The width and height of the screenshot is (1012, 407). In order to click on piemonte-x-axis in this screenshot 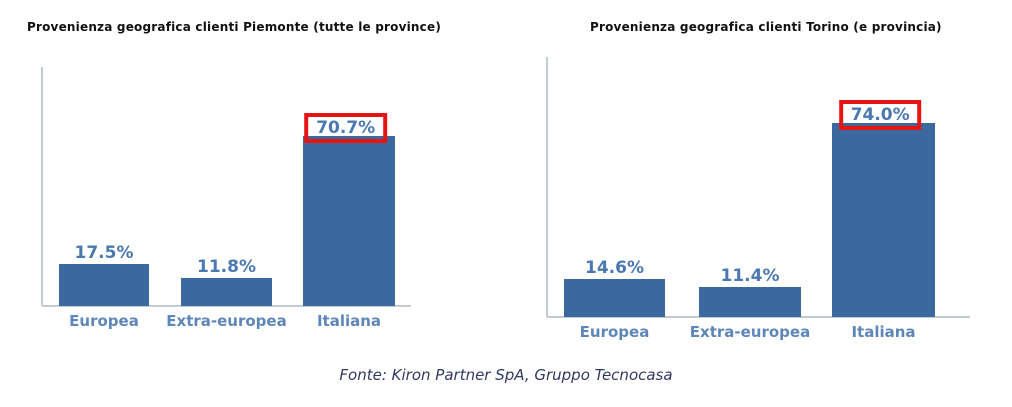, I will do `click(226, 306)`.